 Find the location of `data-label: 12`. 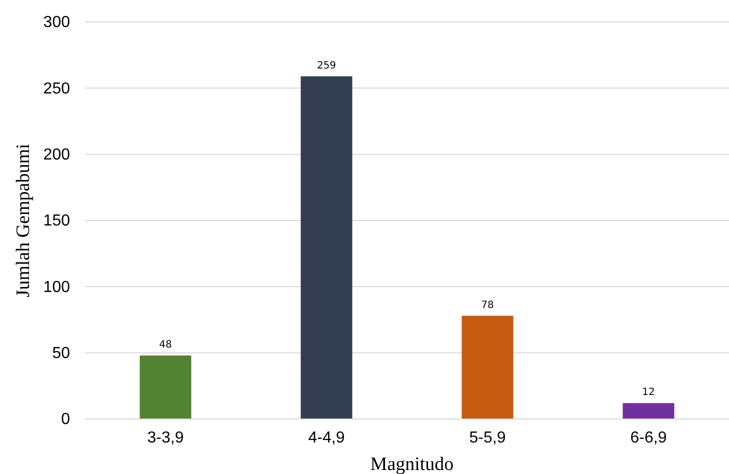

data-label: 12 is located at coordinates (648, 392).